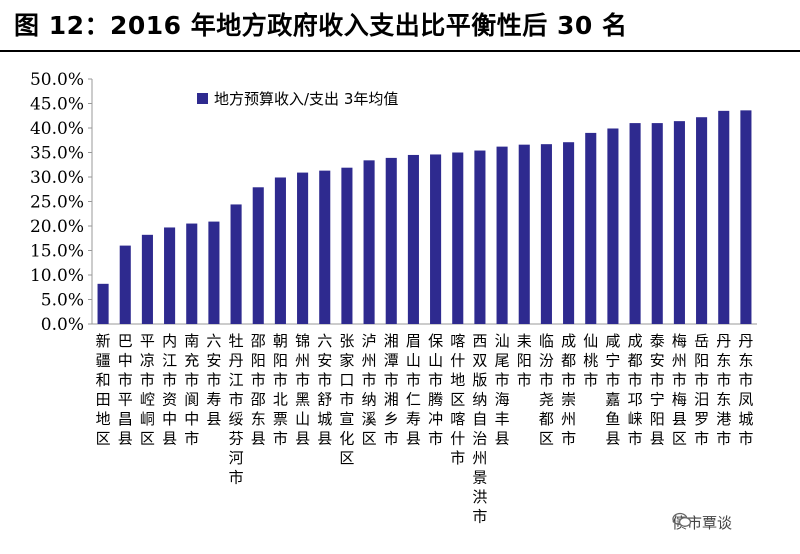  I want to click on x-tick-label: 成都市邛崃市, so click(635, 390).